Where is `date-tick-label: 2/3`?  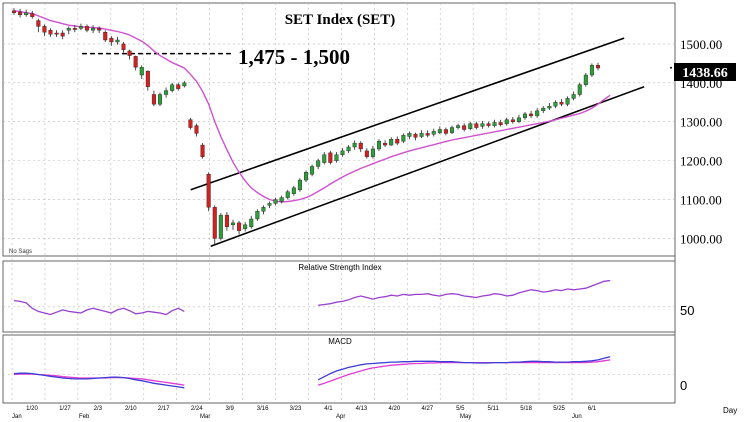
date-tick-label: 2/3 is located at coordinates (98, 409).